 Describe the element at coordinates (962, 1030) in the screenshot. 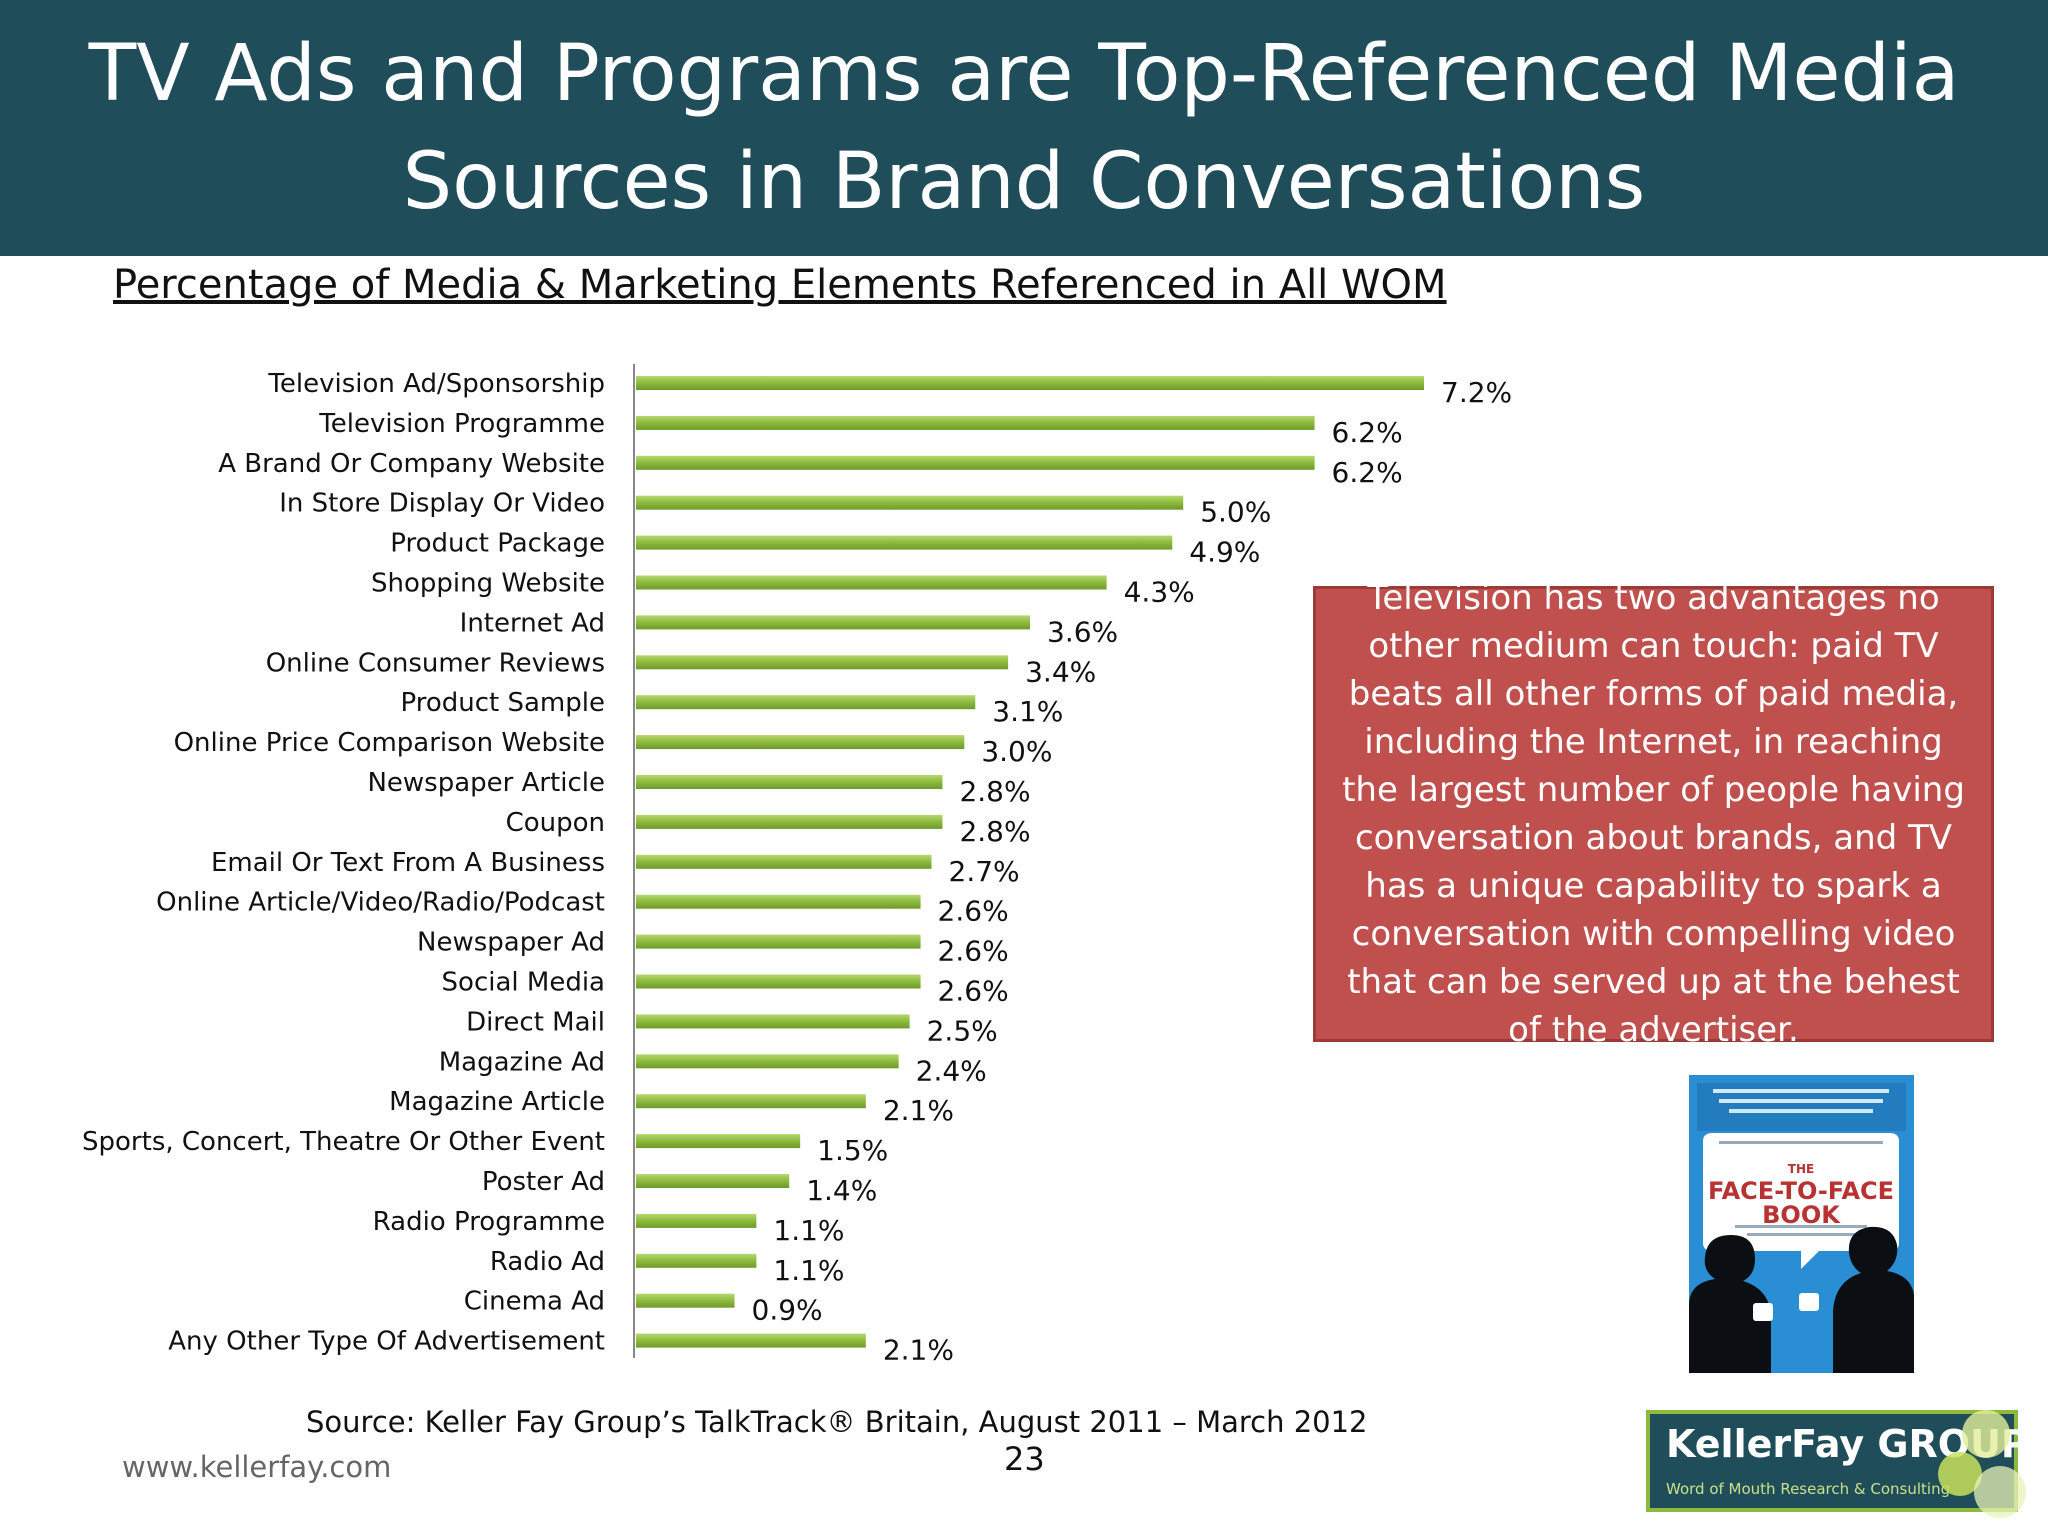

I see `value-label: 2.5%` at that location.